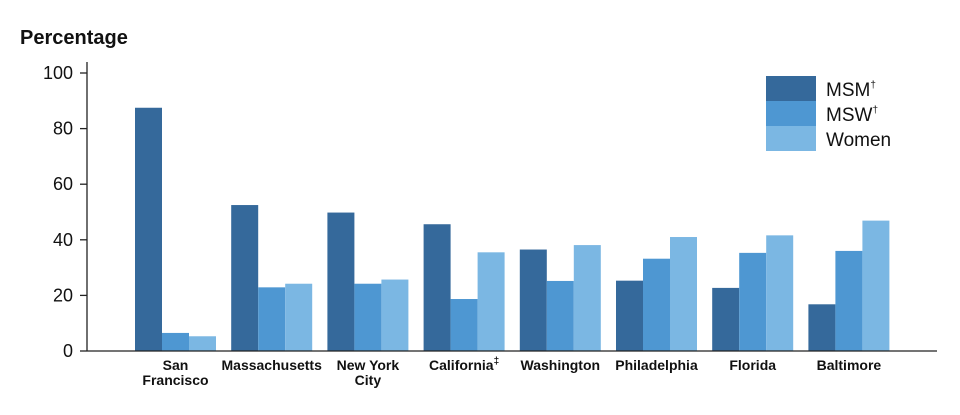 The width and height of the screenshot is (960, 415). Describe the element at coordinates (68, 351) in the screenshot. I see `y-tick-label: 0` at that location.